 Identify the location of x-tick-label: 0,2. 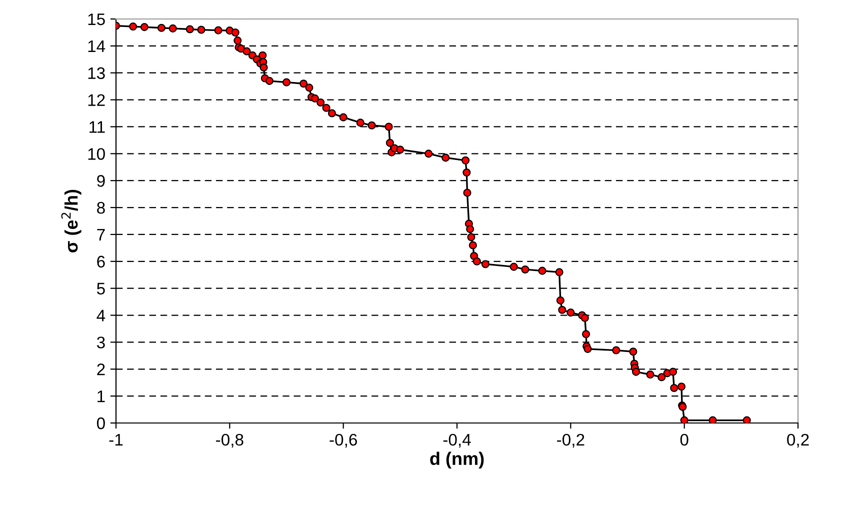
(798, 441).